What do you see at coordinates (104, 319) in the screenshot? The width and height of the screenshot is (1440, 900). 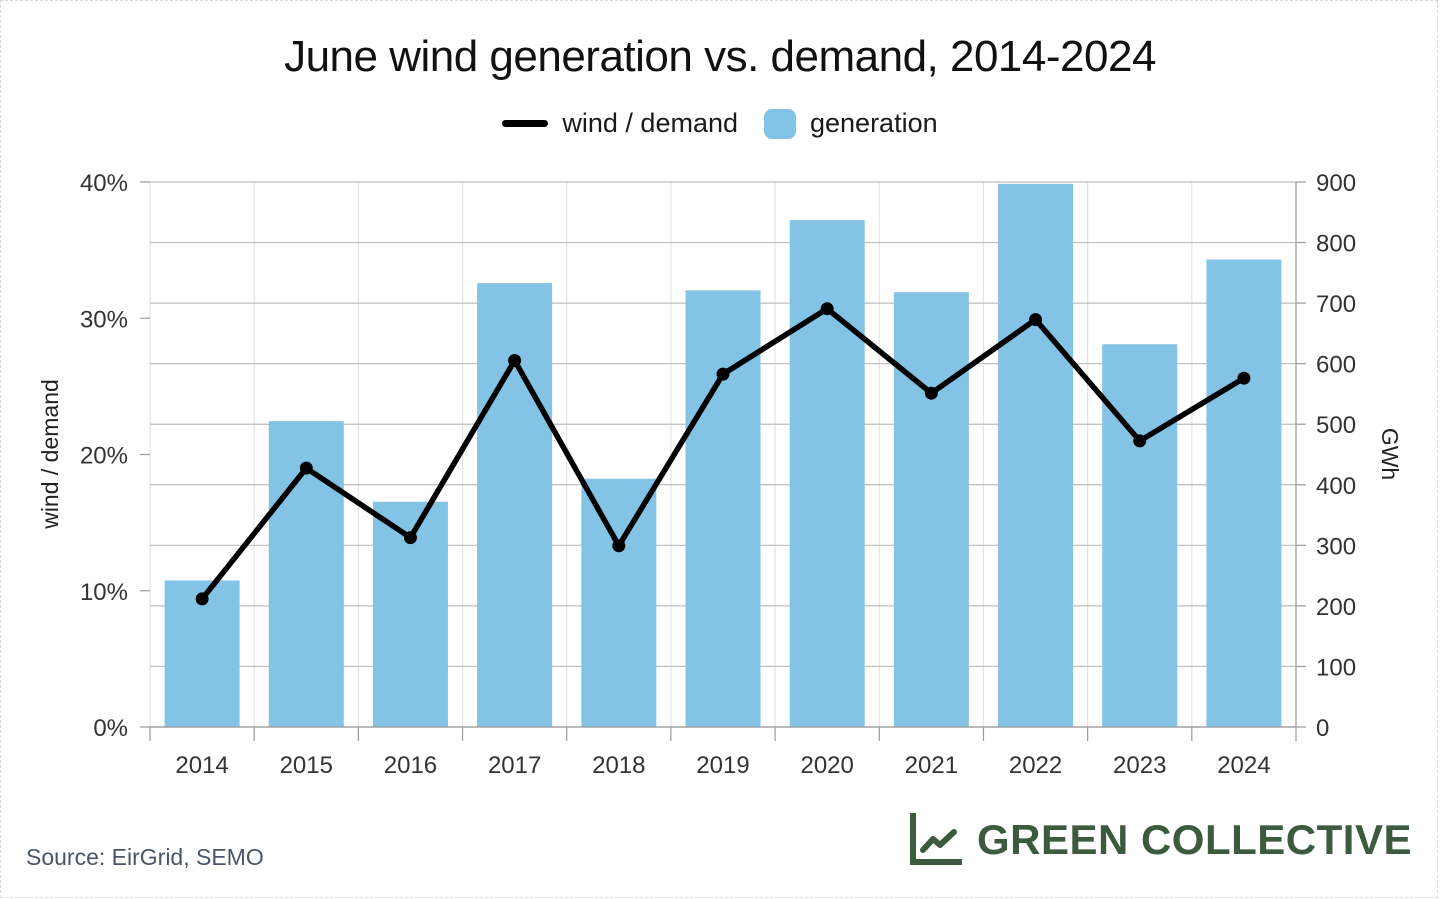 I see `left-axis-tick-label: 30%` at bounding box center [104, 319].